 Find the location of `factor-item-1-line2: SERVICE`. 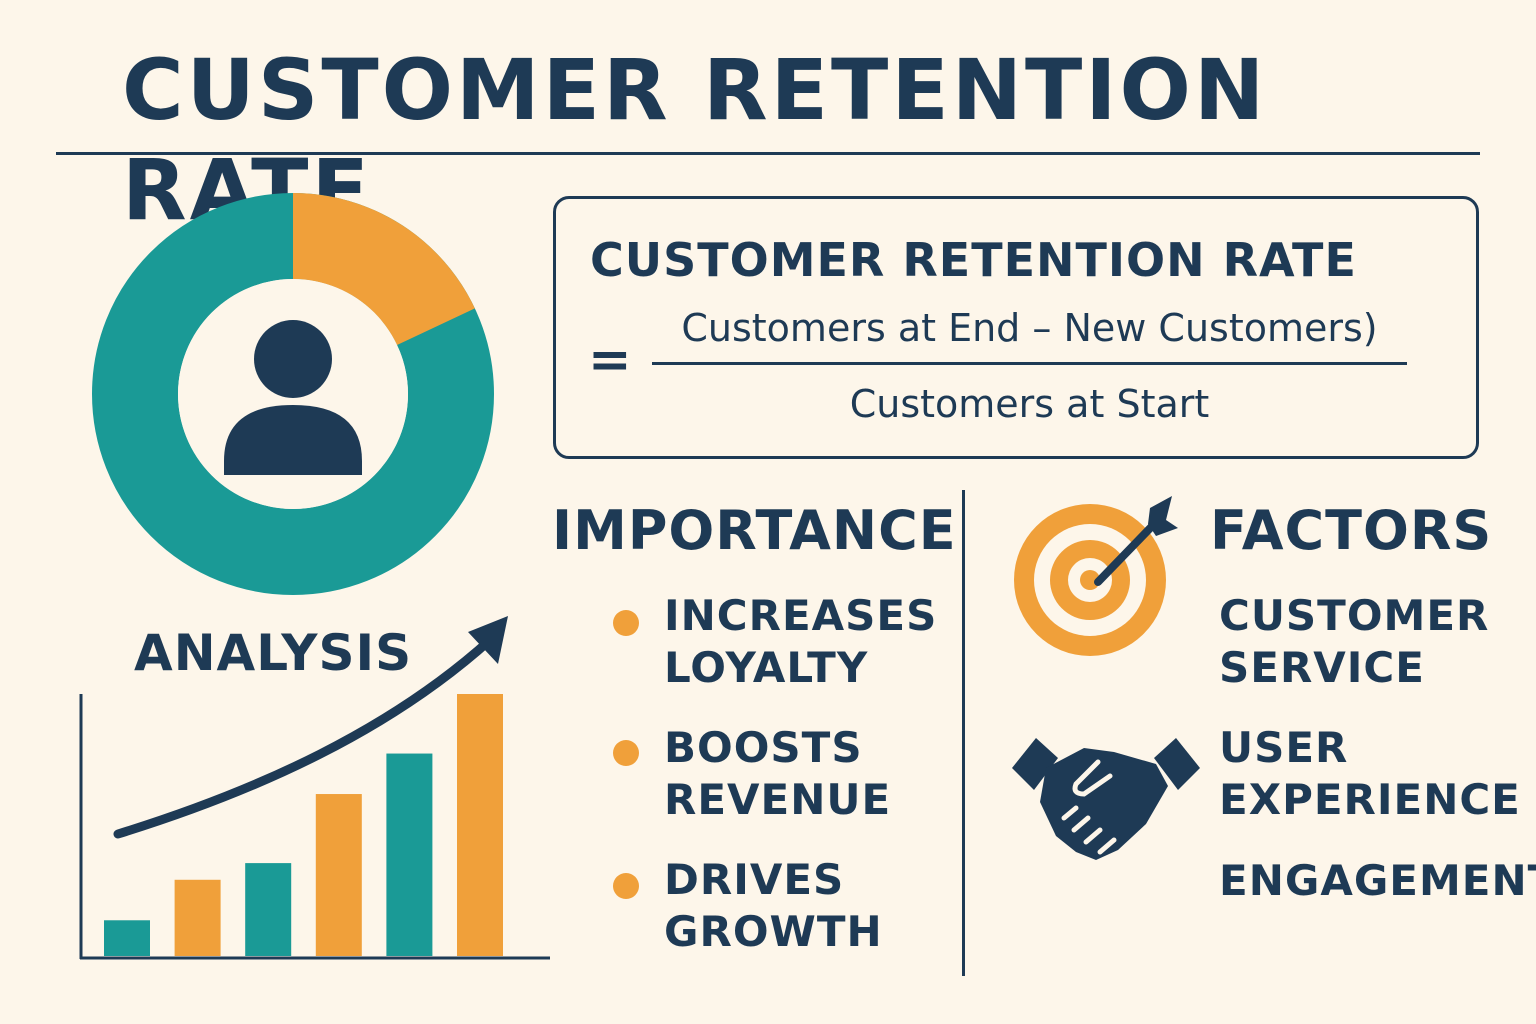

factor-item-1-line2: SERVICE is located at coordinates (1322, 667).